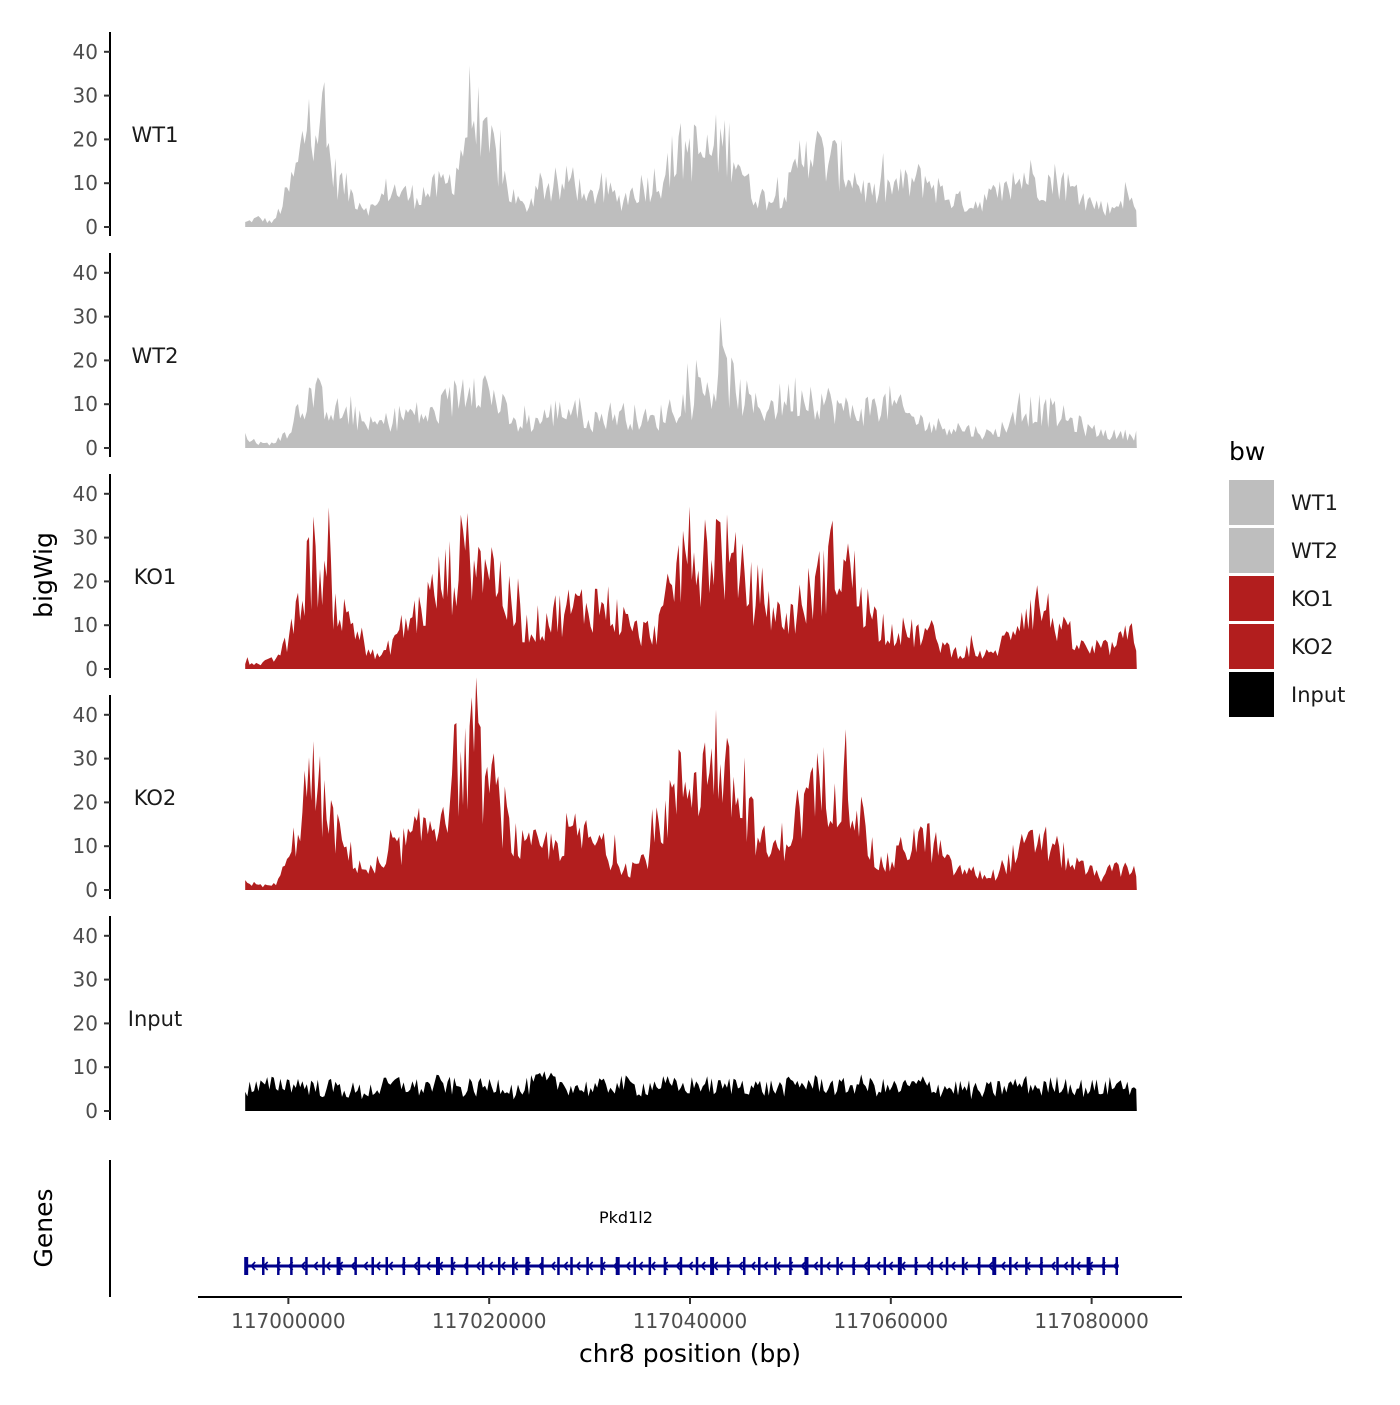  What do you see at coordinates (1247, 451) in the screenshot?
I see `legend-title: bw` at bounding box center [1247, 451].